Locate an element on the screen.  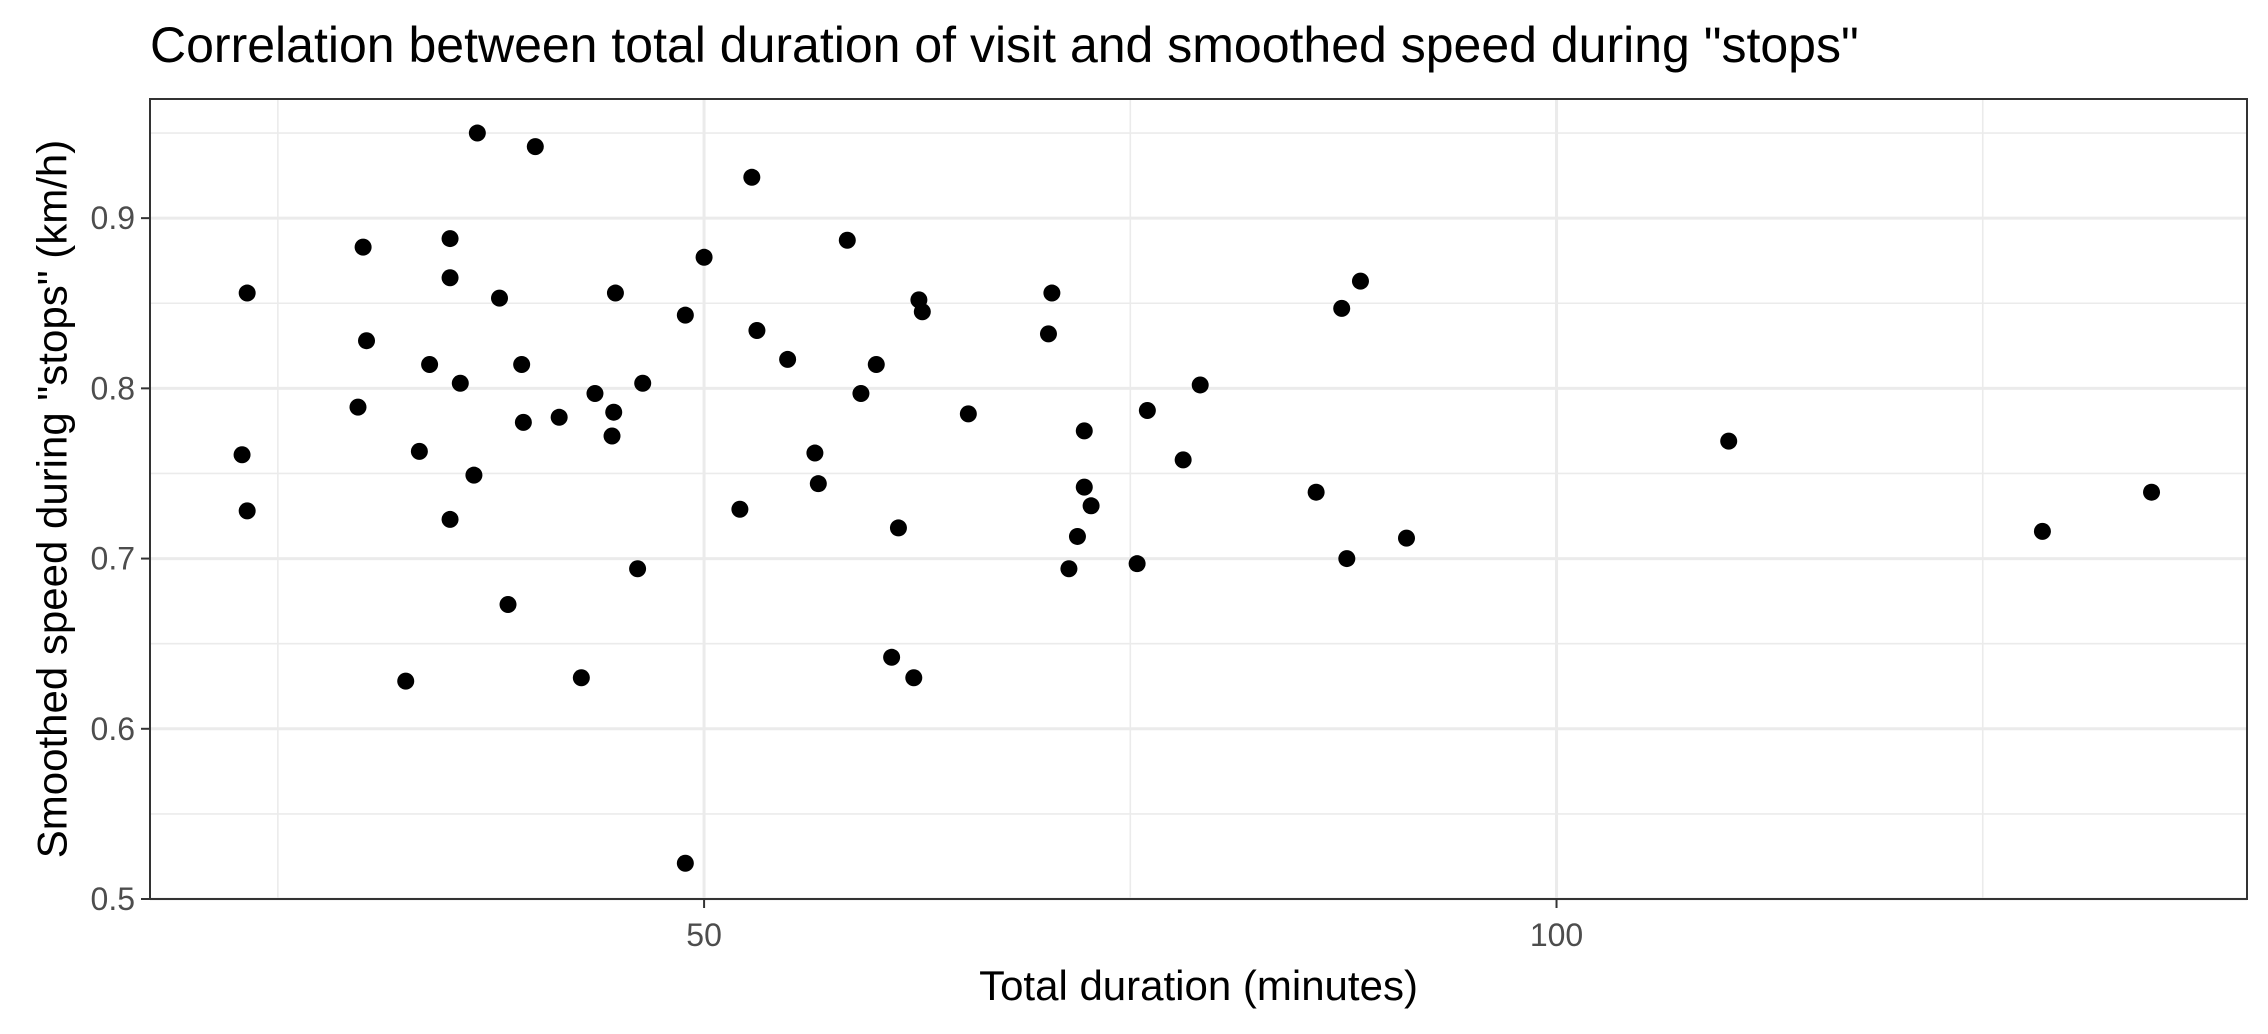
y-tick-label: 0.9 is located at coordinates (113, 218).